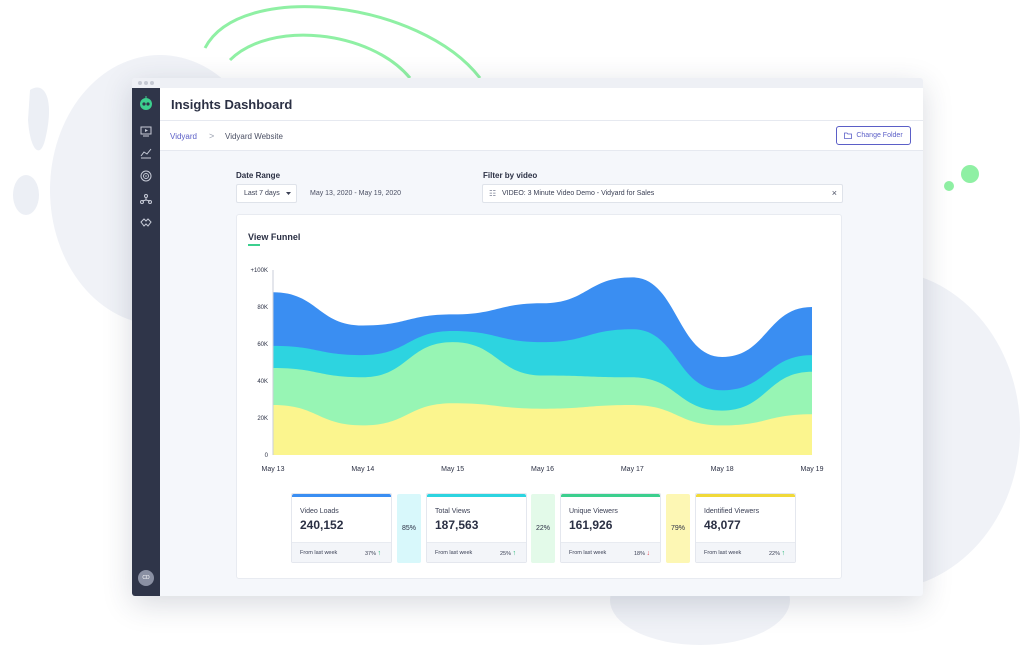 The width and height of the screenshot is (1024, 647). I want to click on conversion-badge: 22%, so click(543, 528).